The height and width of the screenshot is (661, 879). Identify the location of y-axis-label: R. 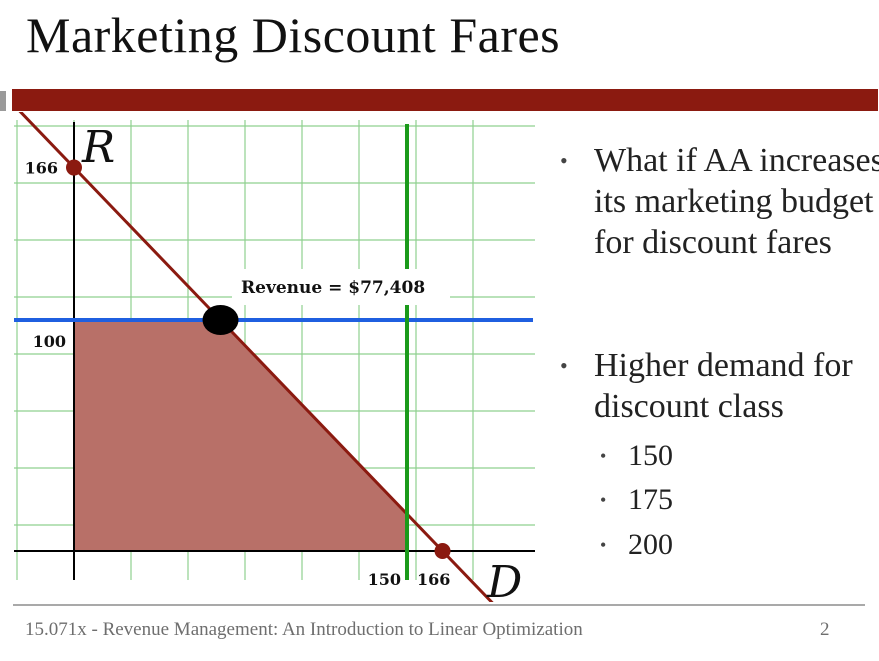
(98, 147).